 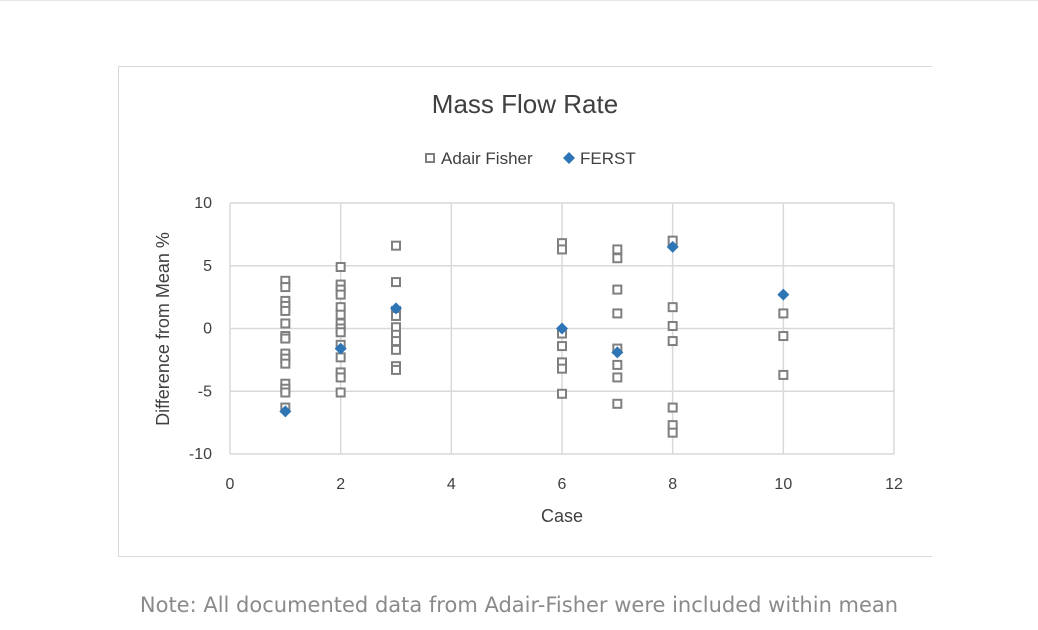 What do you see at coordinates (207, 266) in the screenshot?
I see `y-tick-label: 5` at bounding box center [207, 266].